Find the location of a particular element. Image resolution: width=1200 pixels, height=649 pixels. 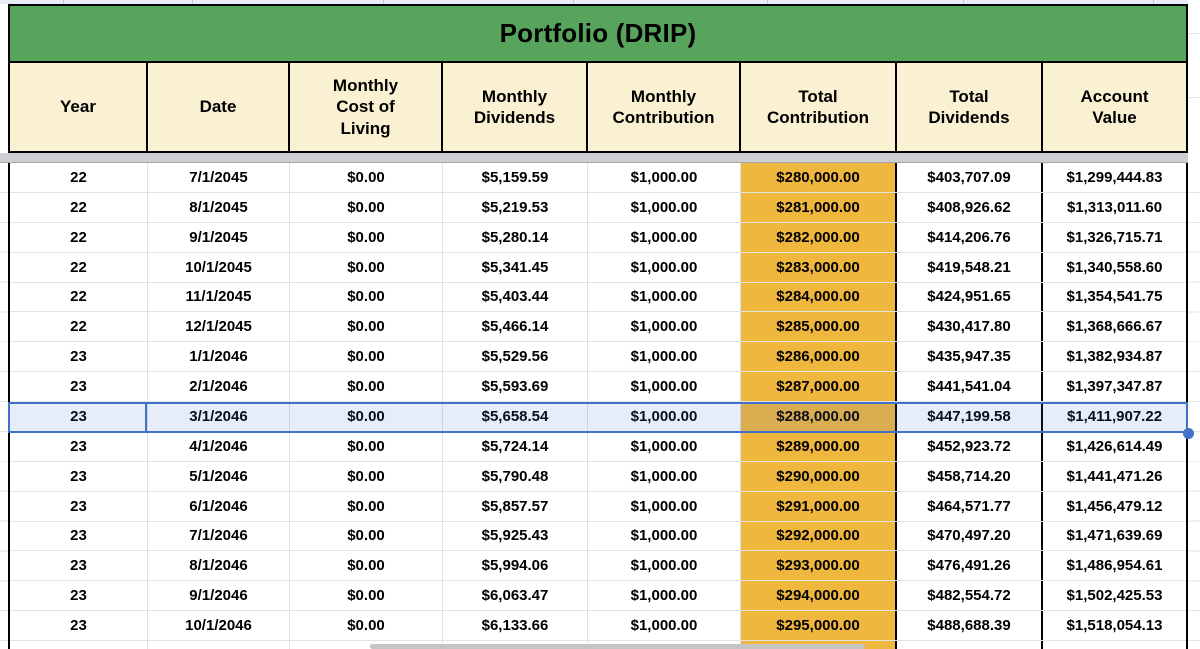

cell: $1,368,666.67 is located at coordinates (1114, 327).